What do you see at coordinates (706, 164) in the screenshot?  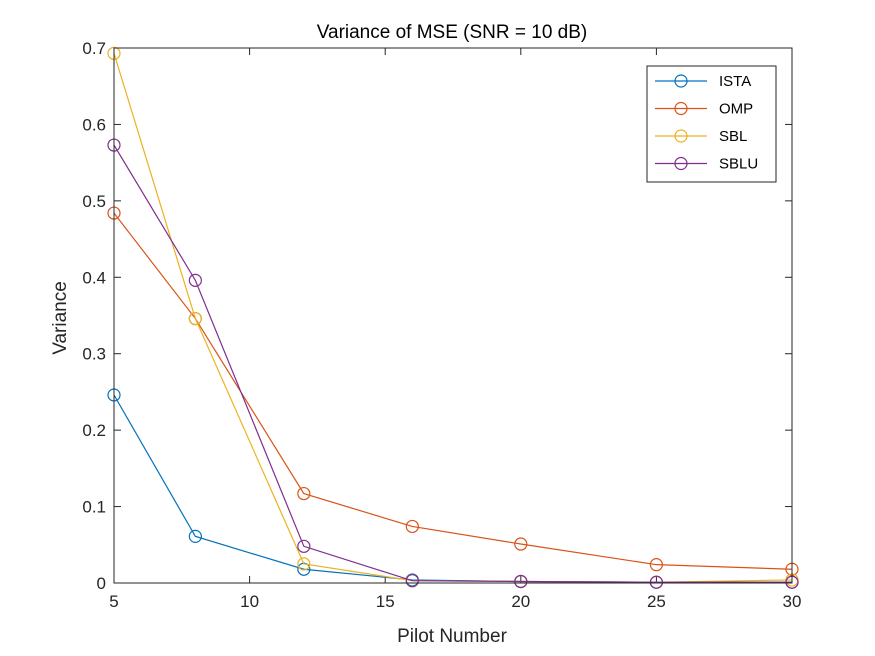 I see `legend-item-sblu: SBLU` at bounding box center [706, 164].